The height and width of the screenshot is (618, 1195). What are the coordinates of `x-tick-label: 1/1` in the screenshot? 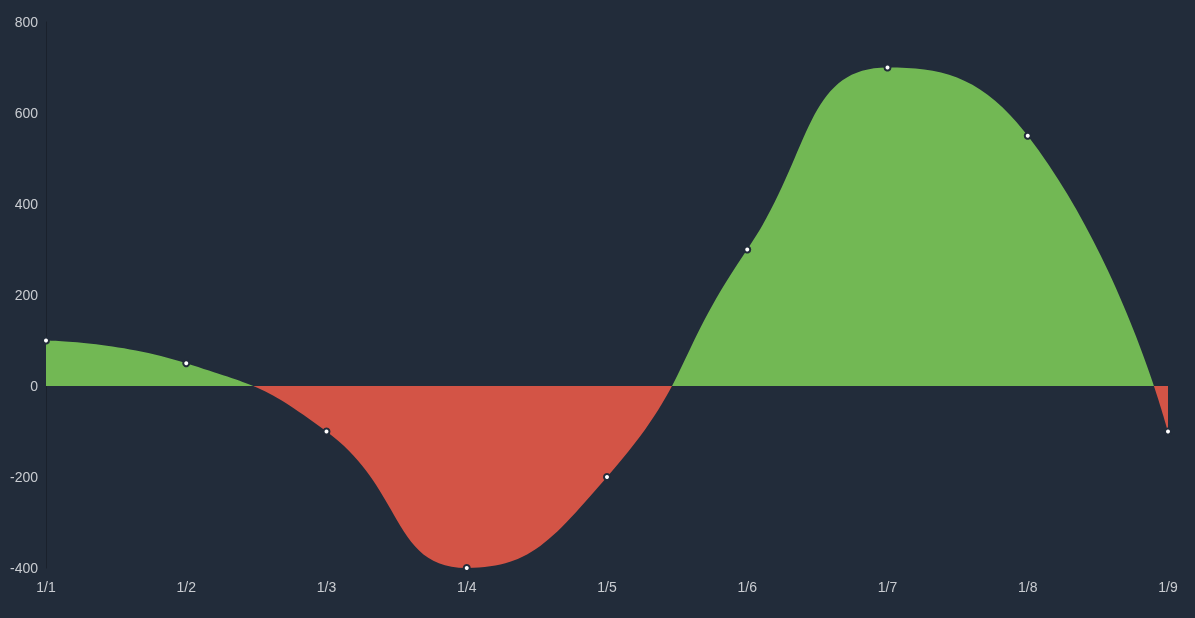 It's located at (46, 587).